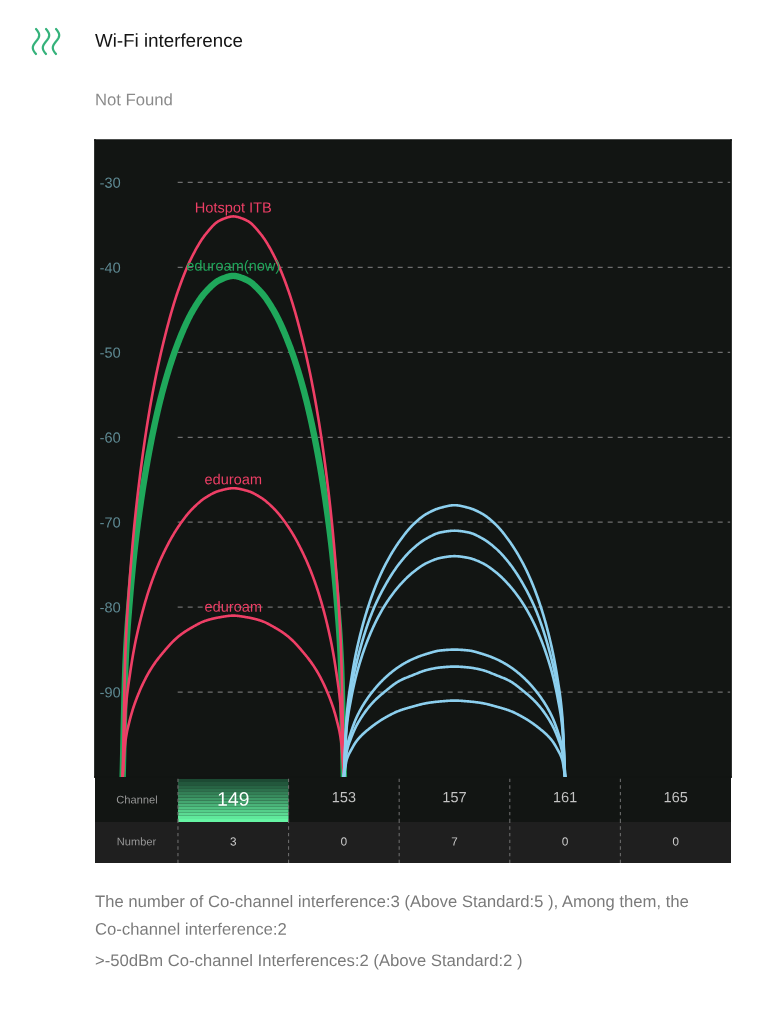 This screenshot has height=1024, width=759. Describe the element at coordinates (392, 915) in the screenshot. I see `text: The number of Co-channel interference:3 (Above Standard:5 ), Among them, the Co-channel interference:2` at that location.